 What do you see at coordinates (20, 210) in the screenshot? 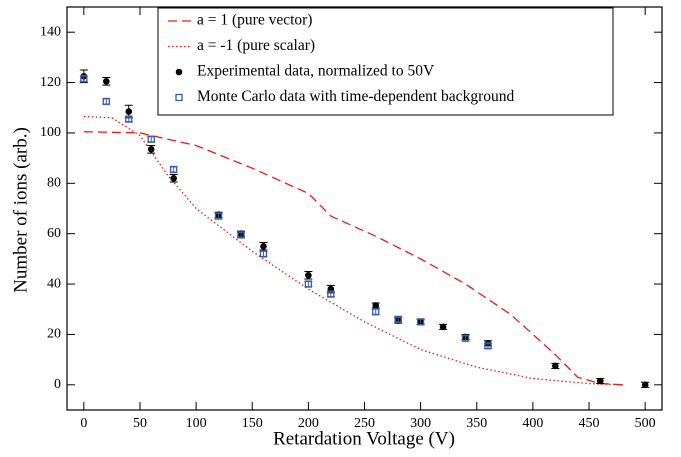
I see `y-axis-label: Number of ions (arb.)` at bounding box center [20, 210].